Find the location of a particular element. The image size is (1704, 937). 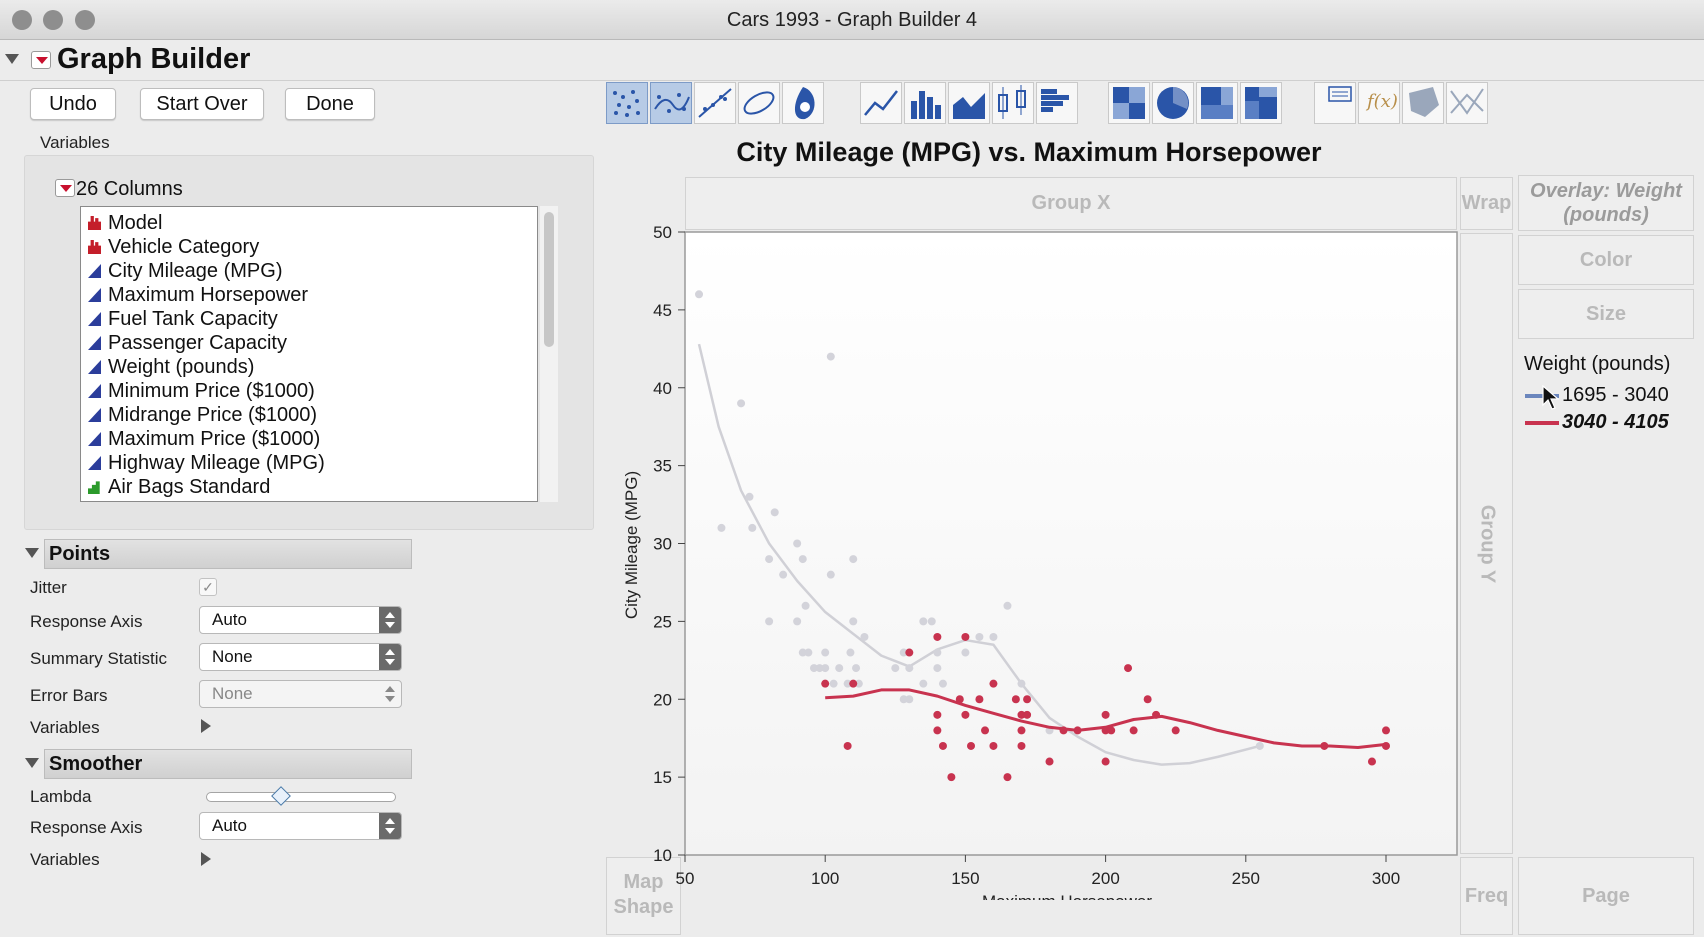

wrap-zone: Wrap is located at coordinates (1486, 203).